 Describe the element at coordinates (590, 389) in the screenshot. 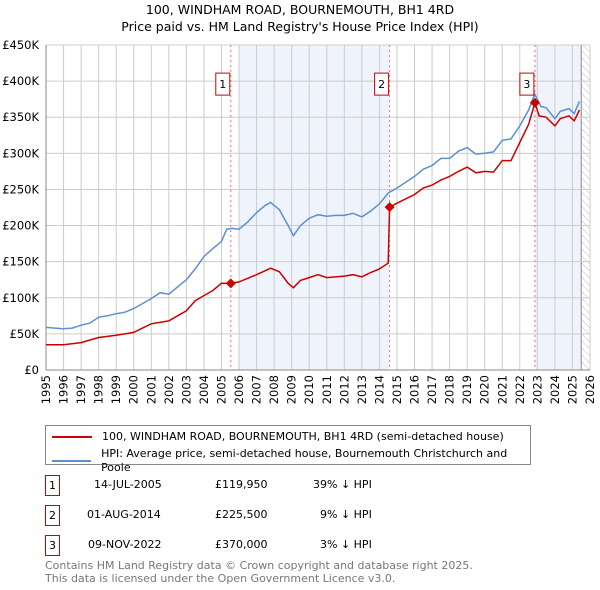

I see `x-tick-label: 2026` at that location.